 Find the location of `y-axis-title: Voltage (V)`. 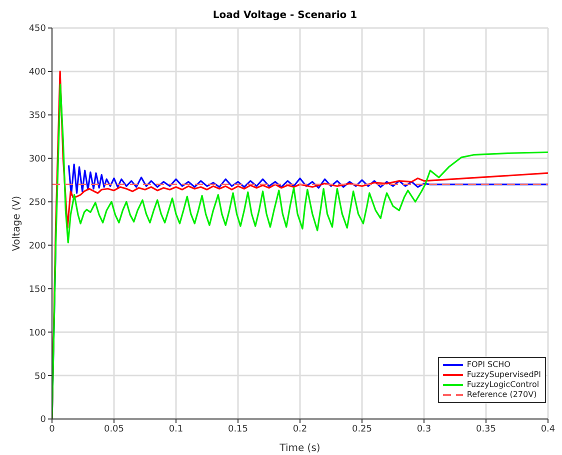

y-axis-title: Voltage (V) is located at coordinates (17, 224).